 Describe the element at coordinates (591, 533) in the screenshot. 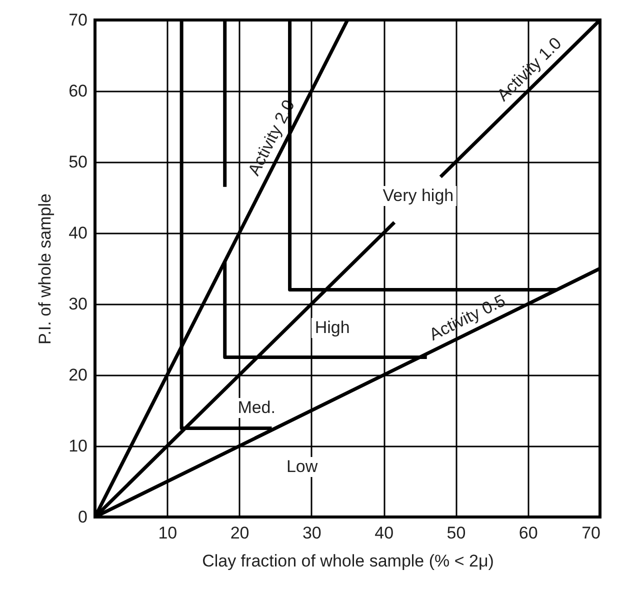

I see `x-tick-label: 70` at that location.